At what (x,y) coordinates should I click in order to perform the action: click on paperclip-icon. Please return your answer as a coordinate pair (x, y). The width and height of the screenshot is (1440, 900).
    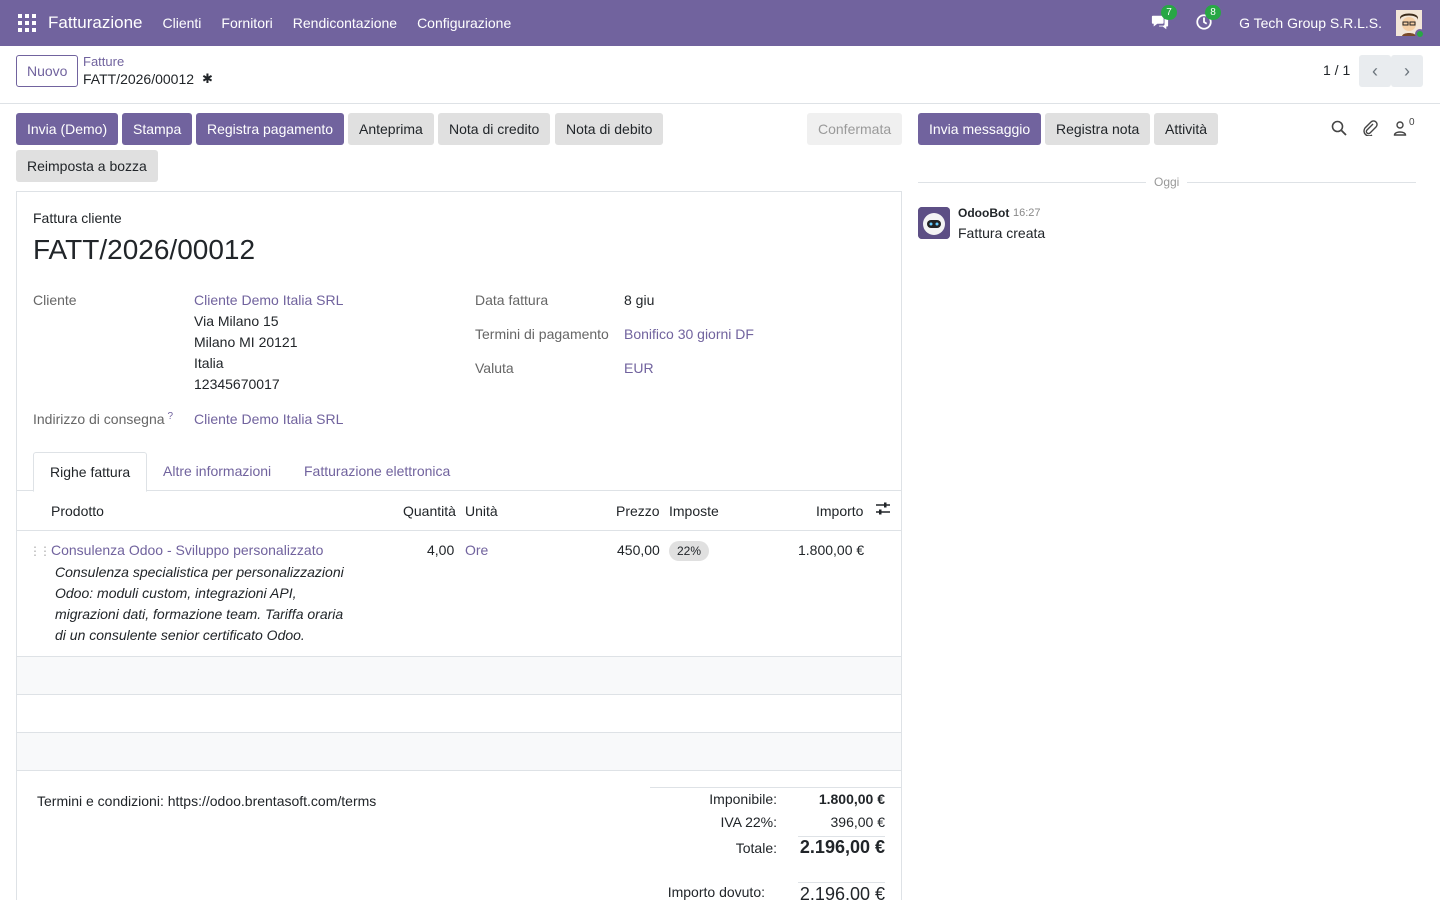
    Looking at the image, I should click on (1371, 129).